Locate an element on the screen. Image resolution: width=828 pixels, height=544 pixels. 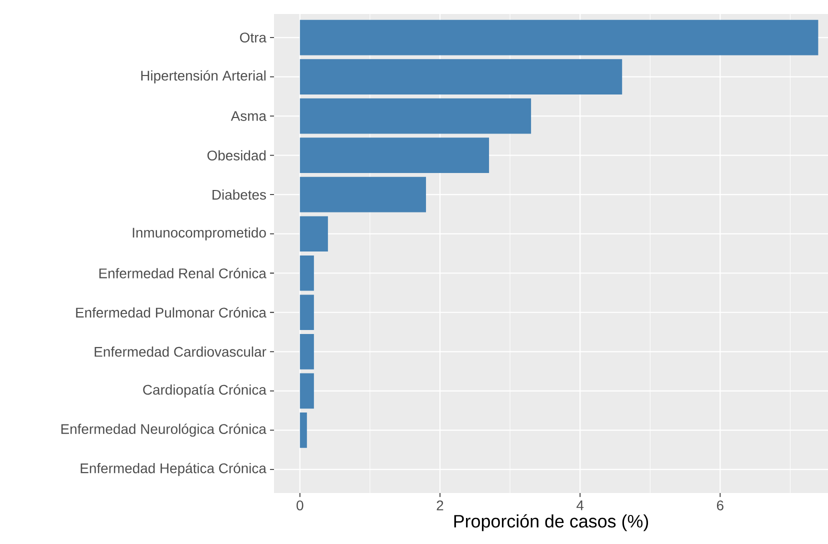
y-tick-label: Enfermedad Hepática Crónica is located at coordinates (173, 469).